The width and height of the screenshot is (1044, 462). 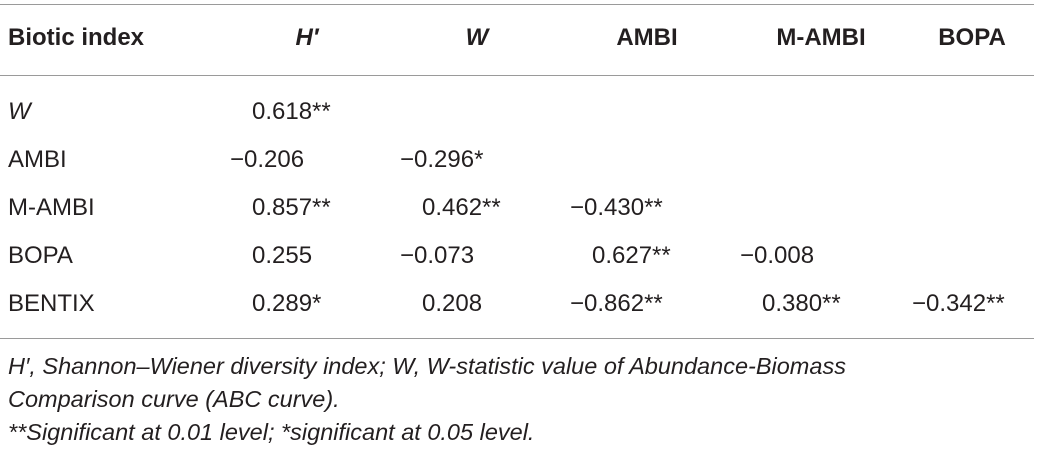 I want to click on table-bottom-rule, so click(x=517, y=338).